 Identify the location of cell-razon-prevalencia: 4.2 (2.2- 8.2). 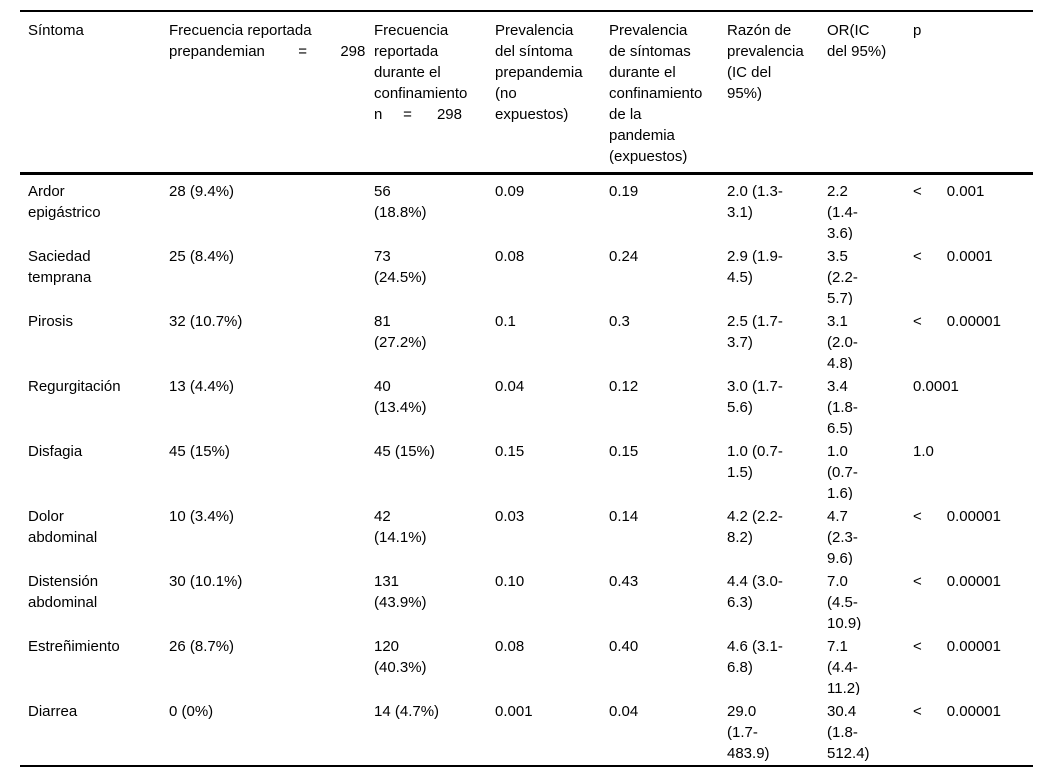
(755, 527).